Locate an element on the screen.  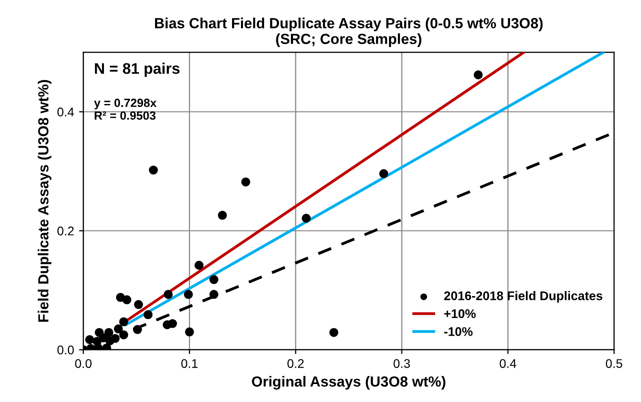
legend-label: -10% is located at coordinates (458, 331).